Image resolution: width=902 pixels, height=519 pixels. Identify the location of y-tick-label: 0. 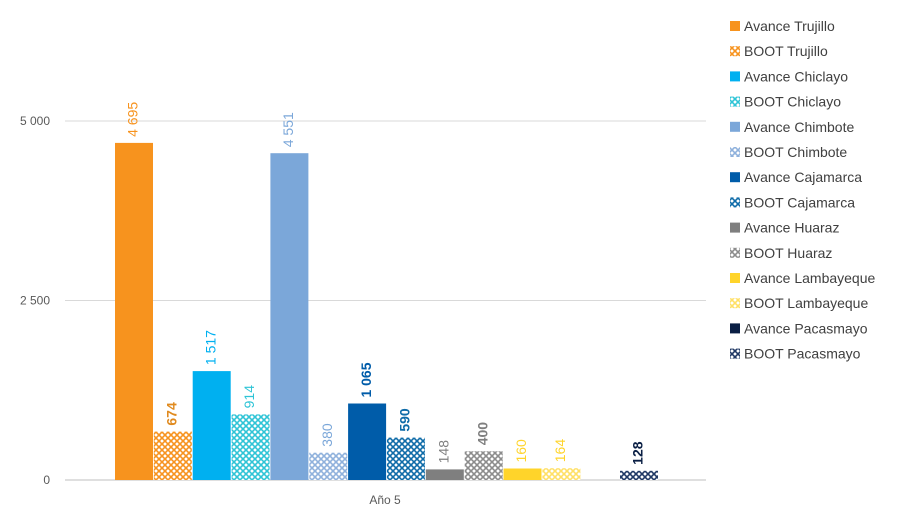
(46, 480).